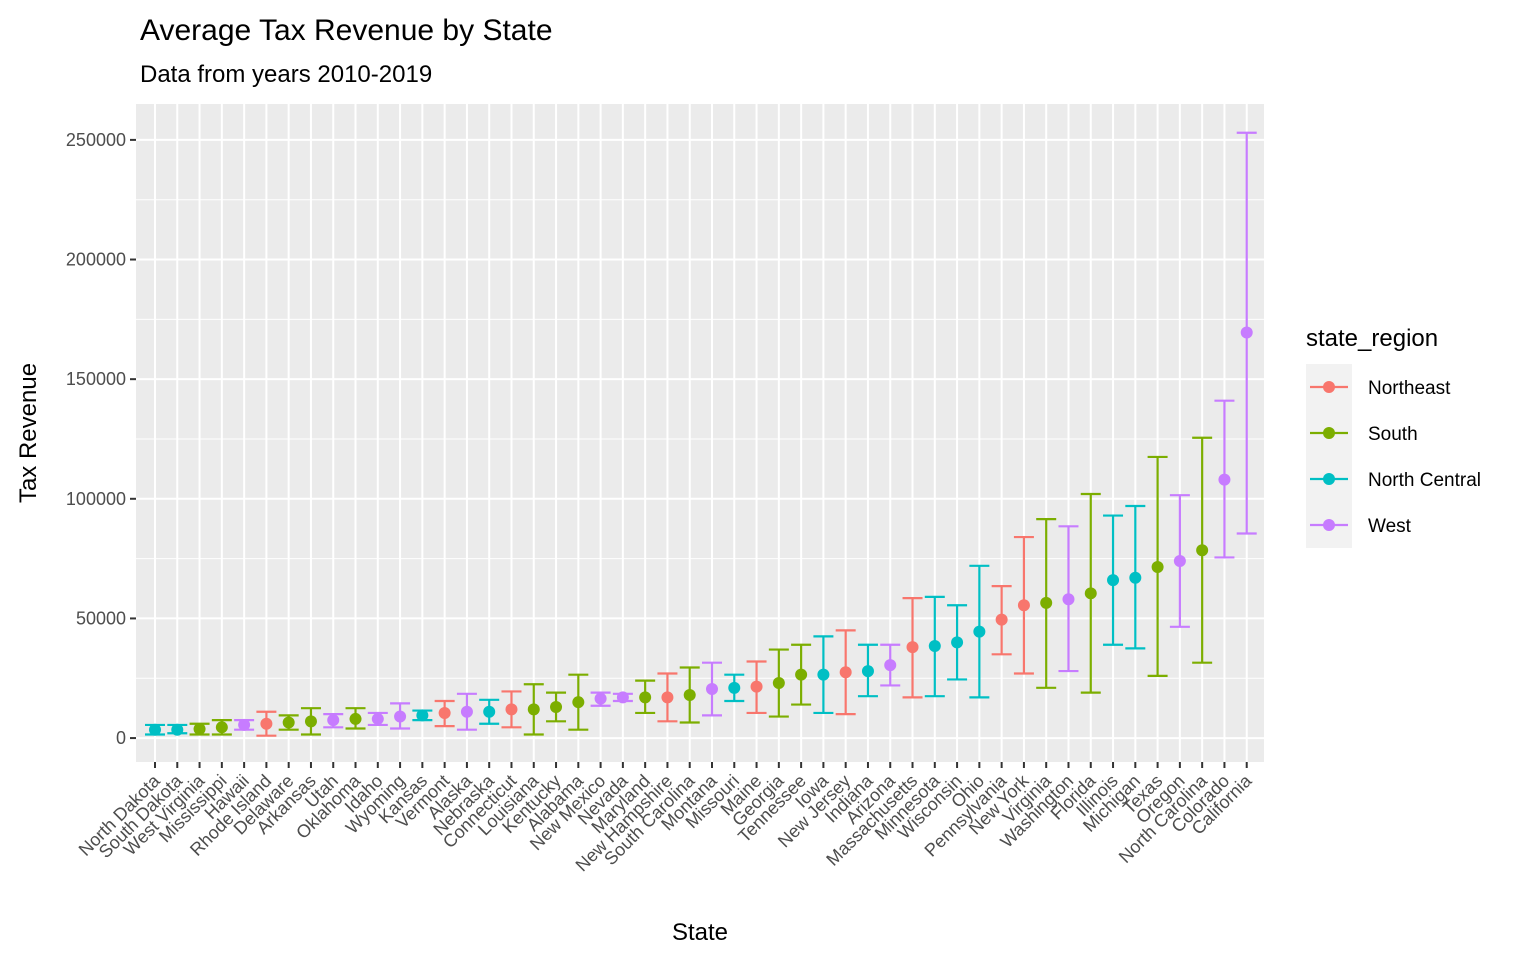  I want to click on y-tick-label: 0, so click(121, 738).